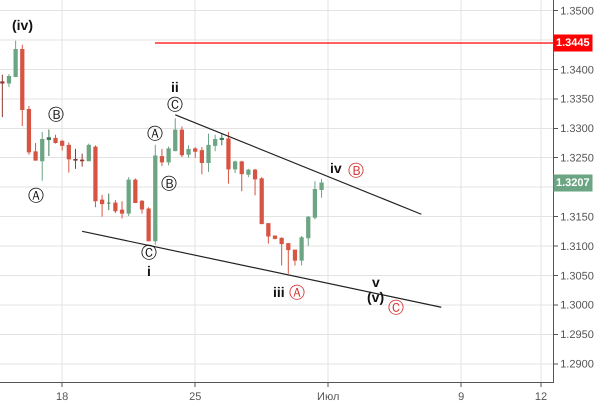 This screenshot has height=402, width=605. What do you see at coordinates (573, 183) in the screenshot?
I see `text: 1.3207` at bounding box center [573, 183].